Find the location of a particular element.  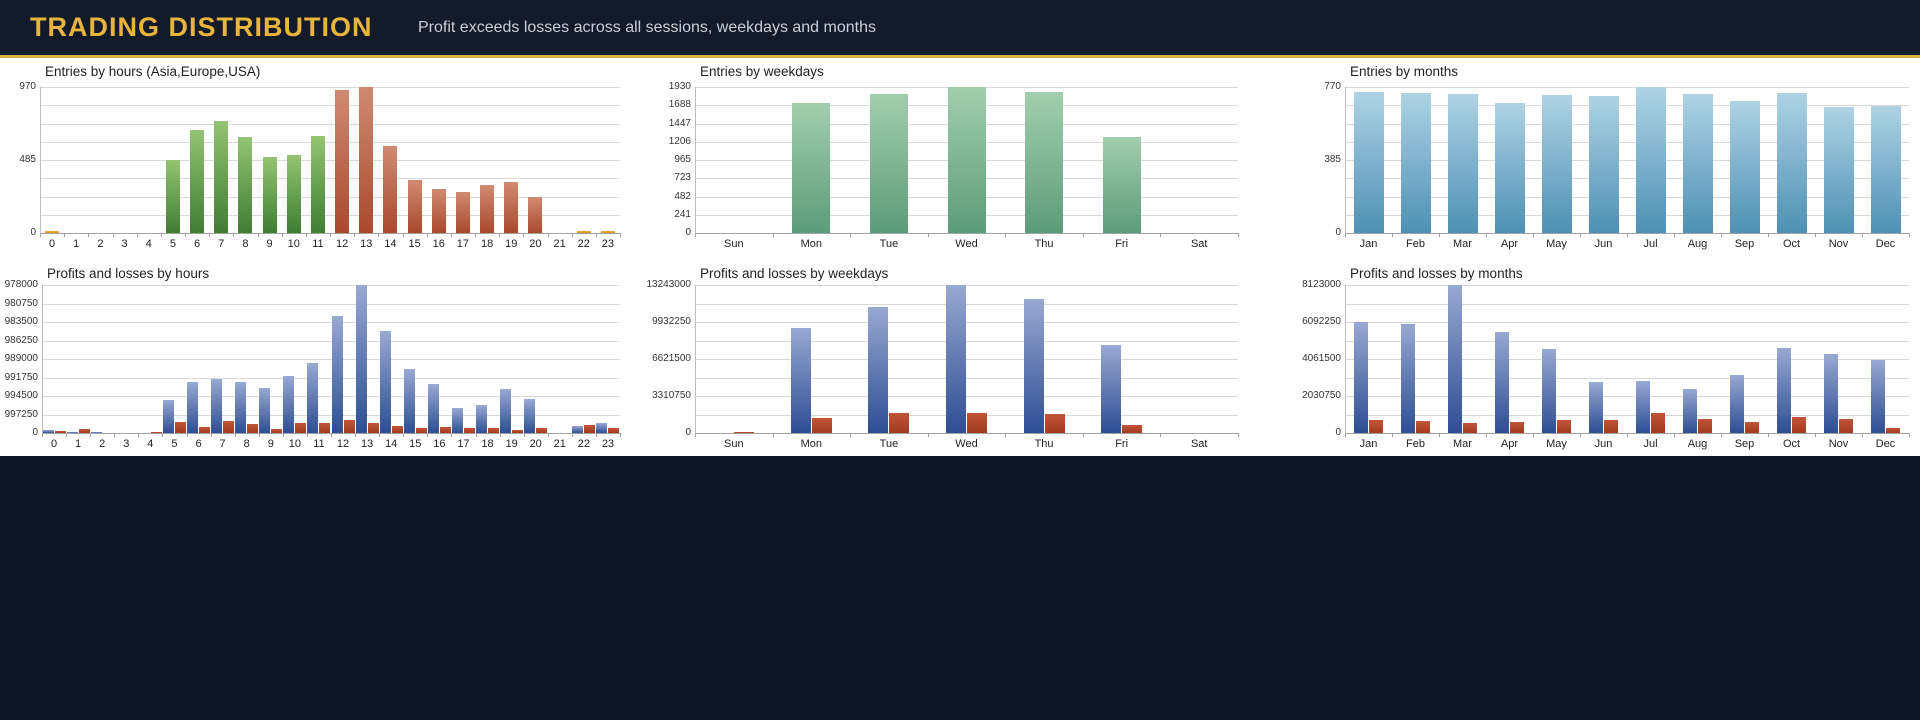

x-tick-label: Fri is located at coordinates (1122, 244).